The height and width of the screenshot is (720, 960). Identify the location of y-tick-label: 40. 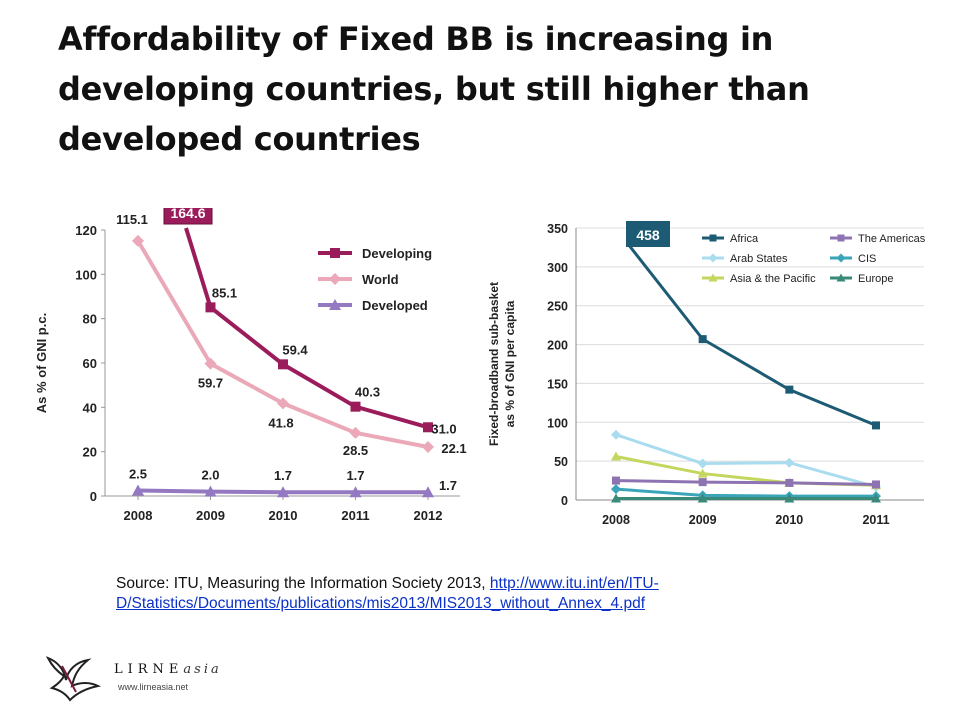
(90, 407).